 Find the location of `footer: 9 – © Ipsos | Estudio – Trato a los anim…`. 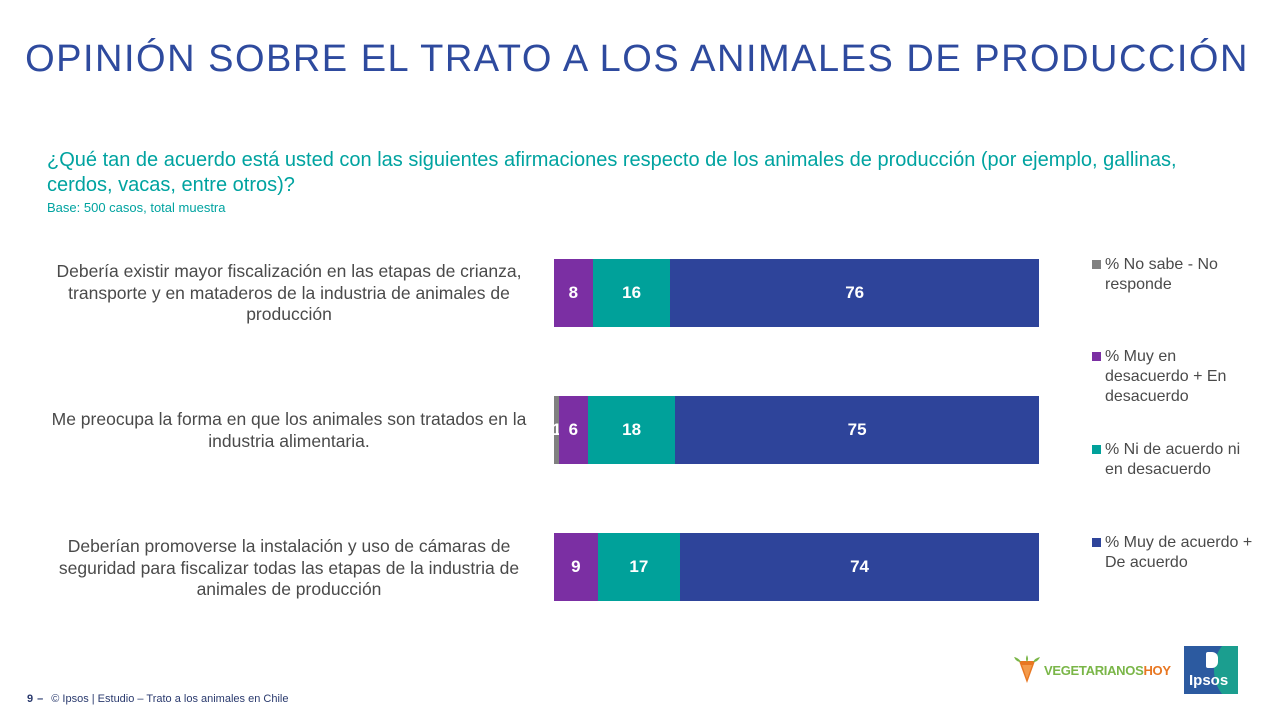

footer: 9 – © Ipsos | Estudio – Trato a los anim… is located at coordinates (157, 699).